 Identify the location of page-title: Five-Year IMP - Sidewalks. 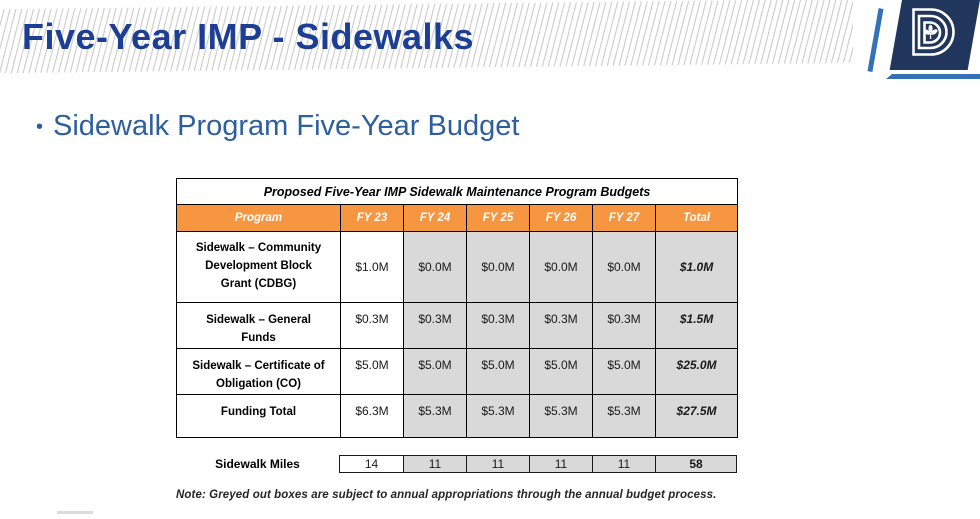
(248, 36).